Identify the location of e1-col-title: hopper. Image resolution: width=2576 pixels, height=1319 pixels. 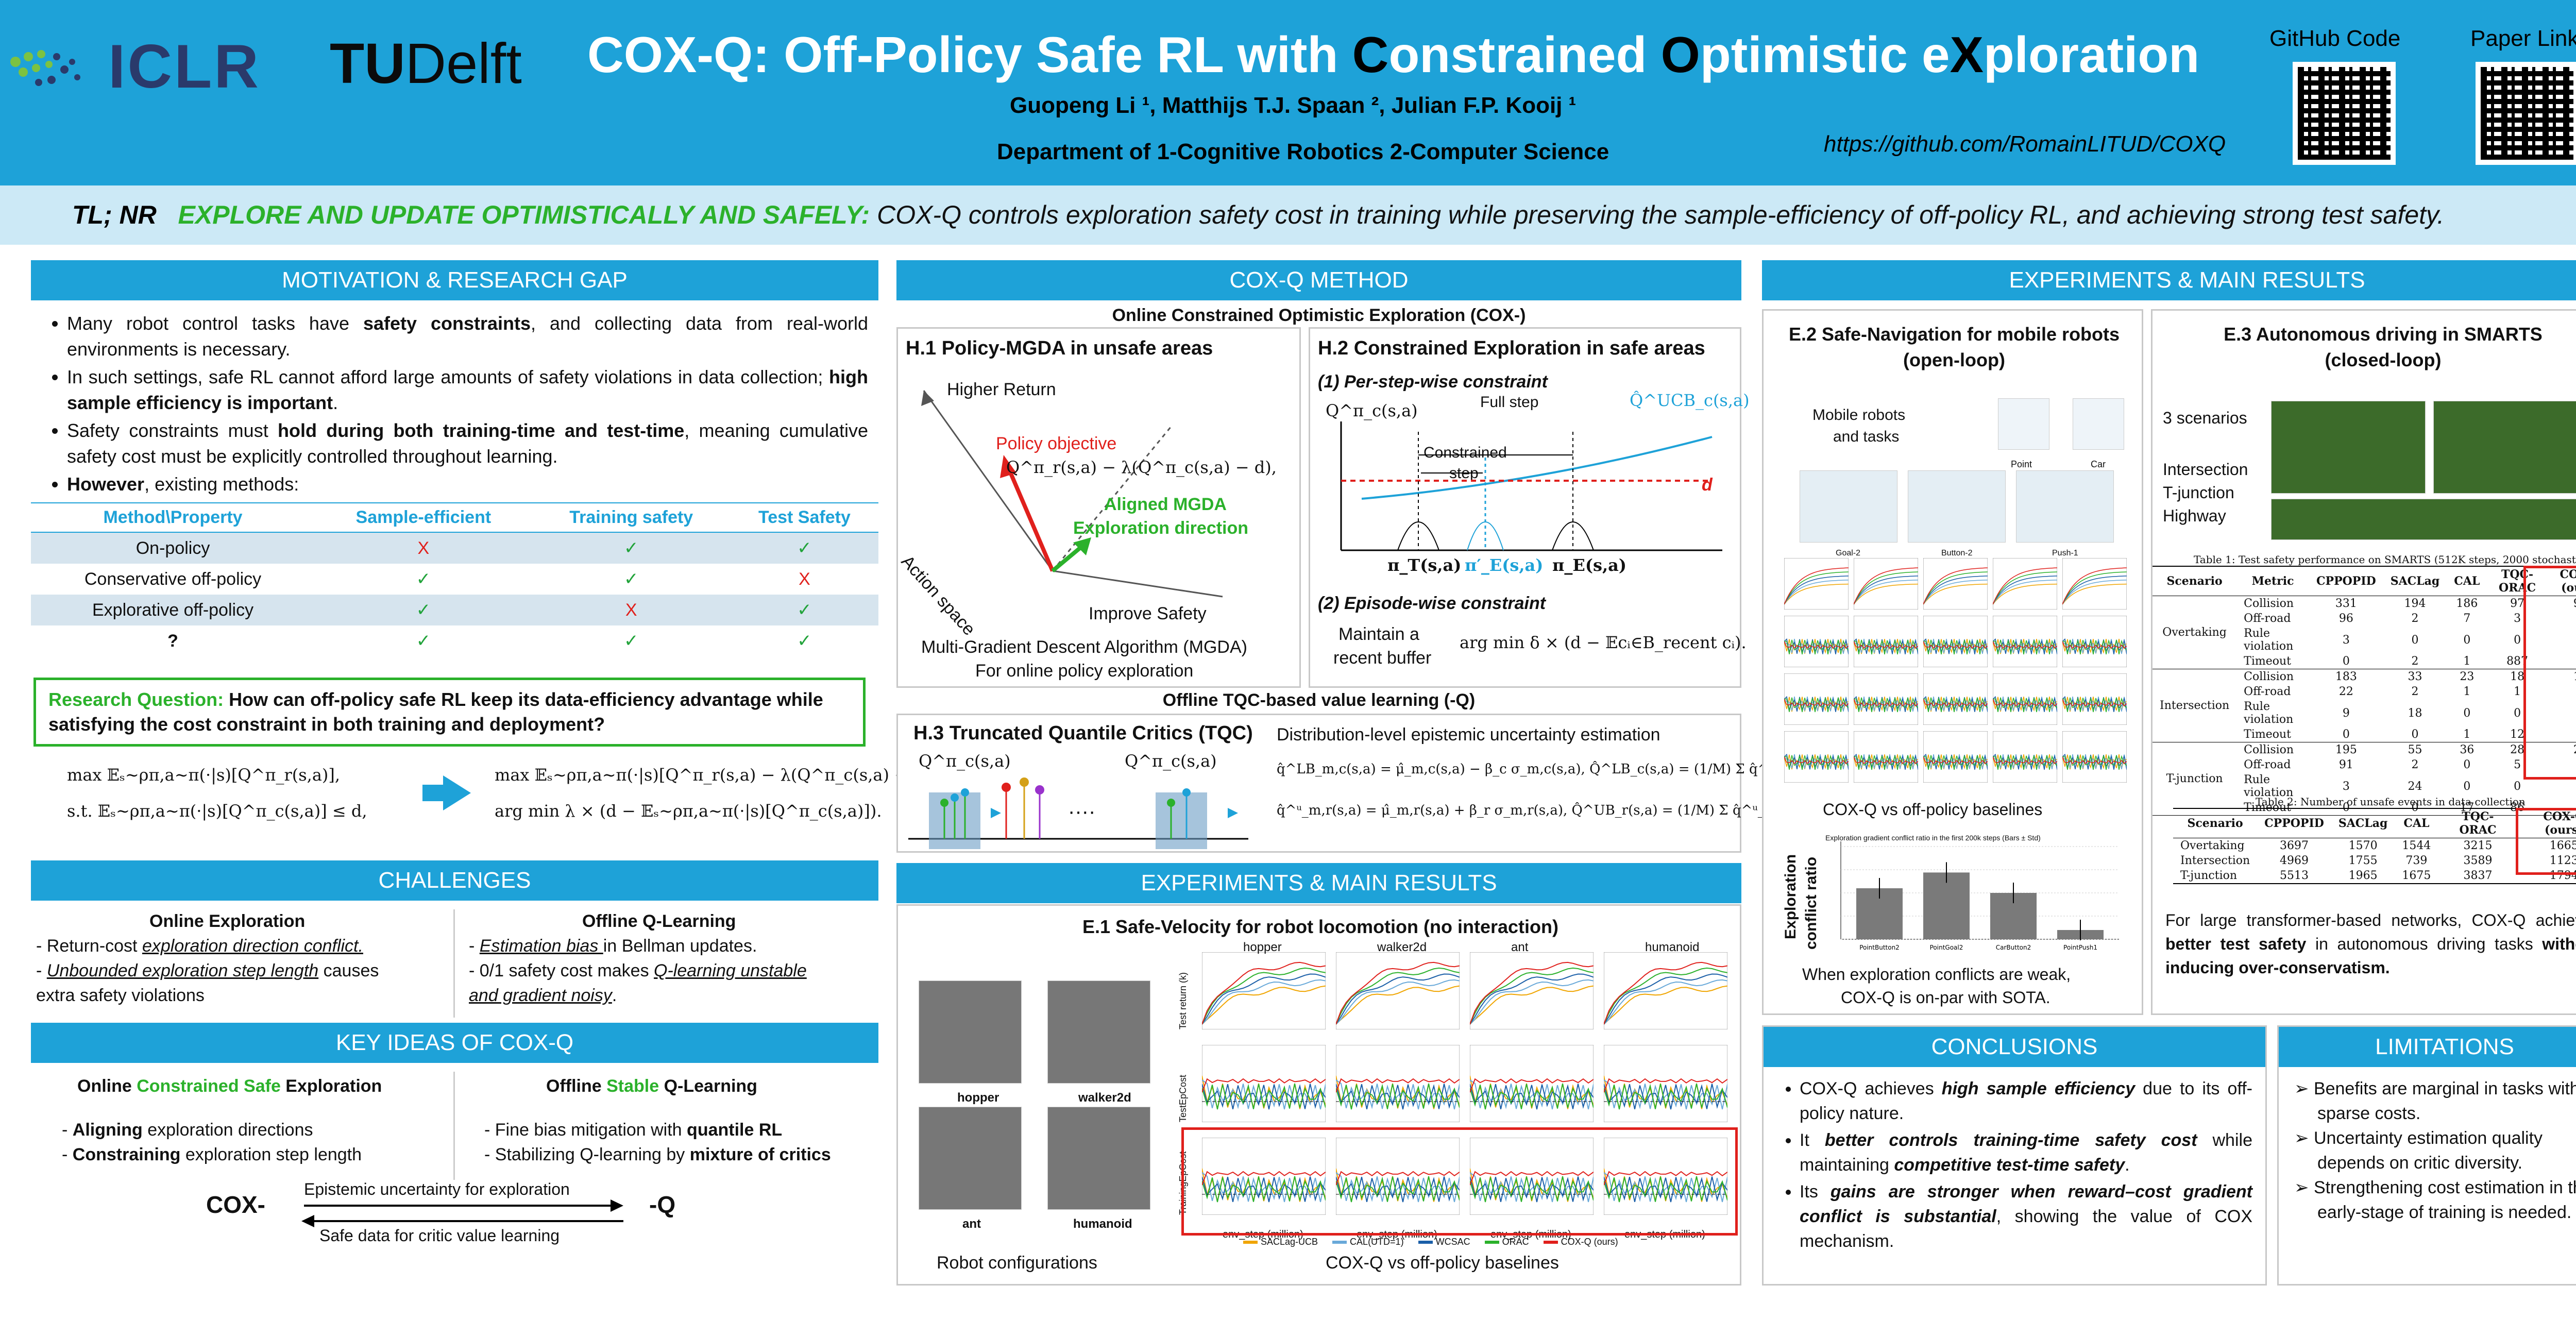
(1262, 947).